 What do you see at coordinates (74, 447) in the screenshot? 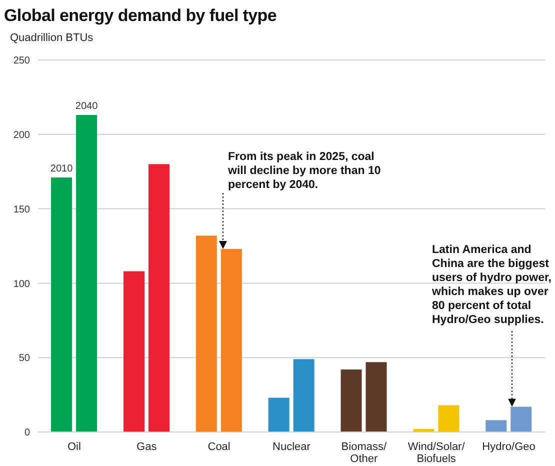
I see `x-tick-label: Oil` at bounding box center [74, 447].